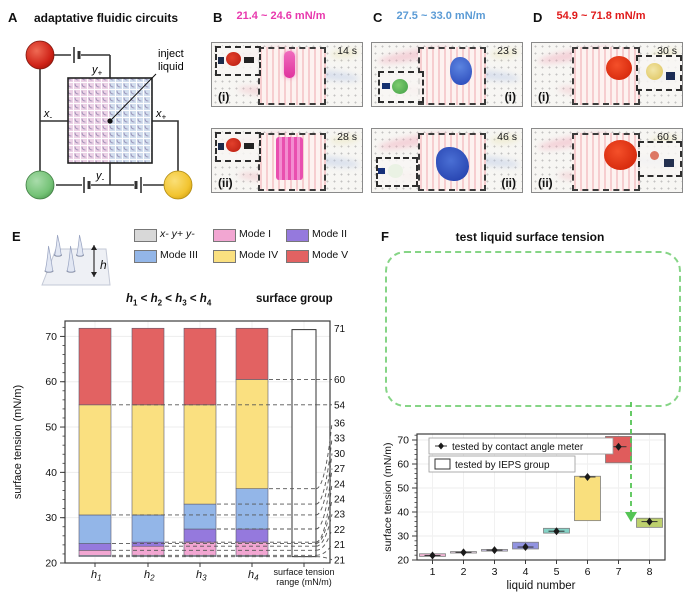 This screenshot has height=610, width=685. Describe the element at coordinates (378, 17) in the screenshot. I see `panel-c-label: C` at that location.